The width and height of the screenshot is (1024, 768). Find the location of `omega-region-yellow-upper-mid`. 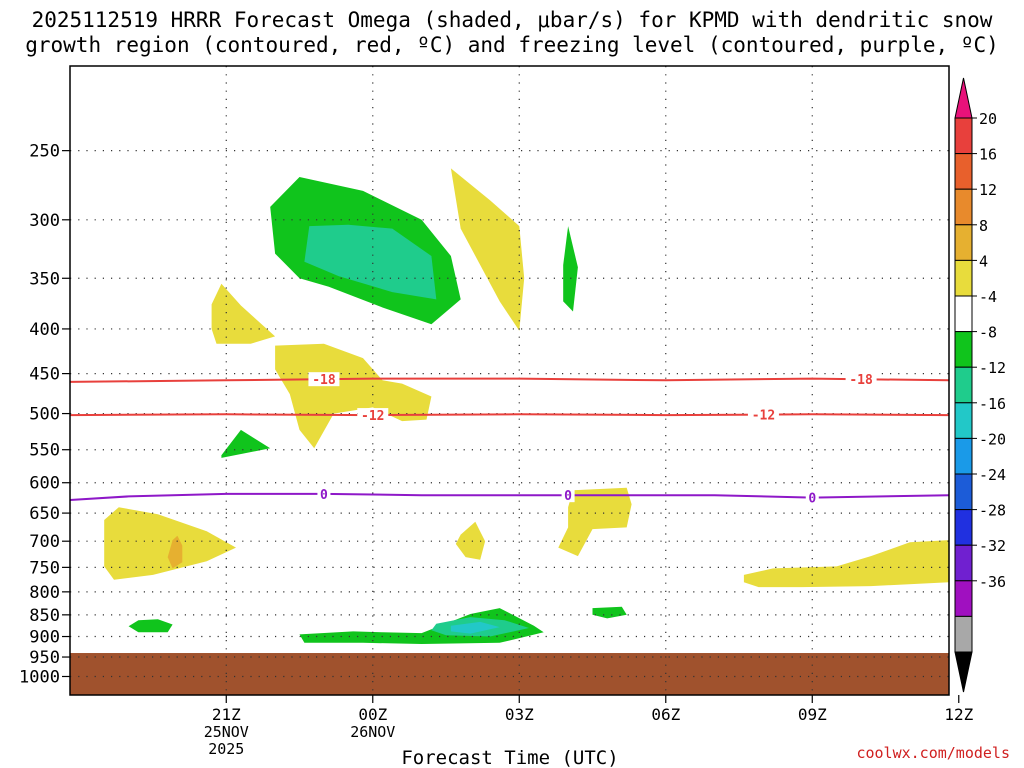

omega-region-yellow-upper-mid is located at coordinates (487, 249).